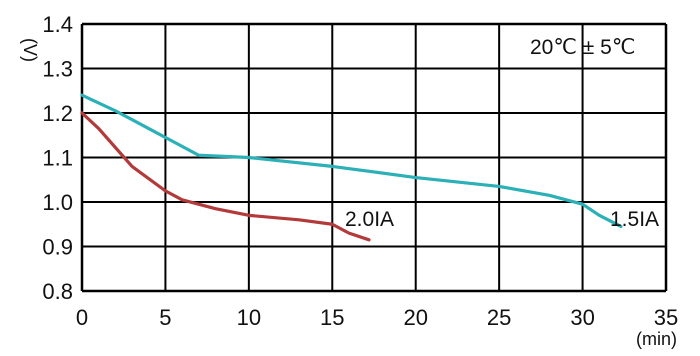  Describe the element at coordinates (165, 317) in the screenshot. I see `x-tick-label-5: 5` at that location.